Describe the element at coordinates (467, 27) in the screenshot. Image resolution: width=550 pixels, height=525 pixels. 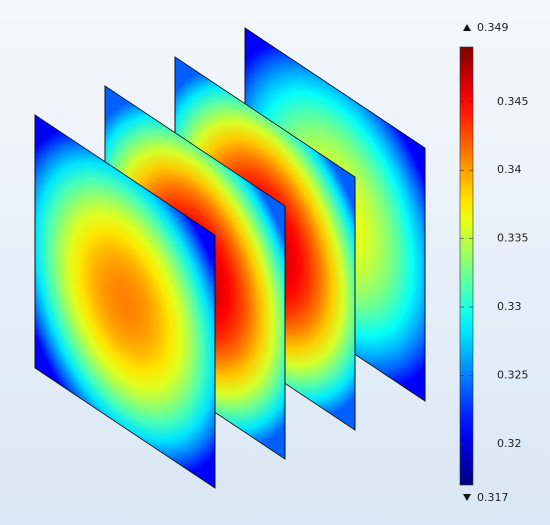
I see `max-marker` at that location.